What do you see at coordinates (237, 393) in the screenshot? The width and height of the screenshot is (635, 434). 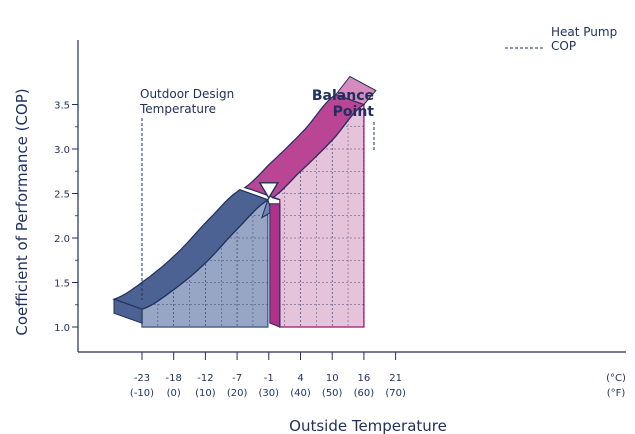 I see `x-tick-fahrenheit: (20)` at bounding box center [237, 393].